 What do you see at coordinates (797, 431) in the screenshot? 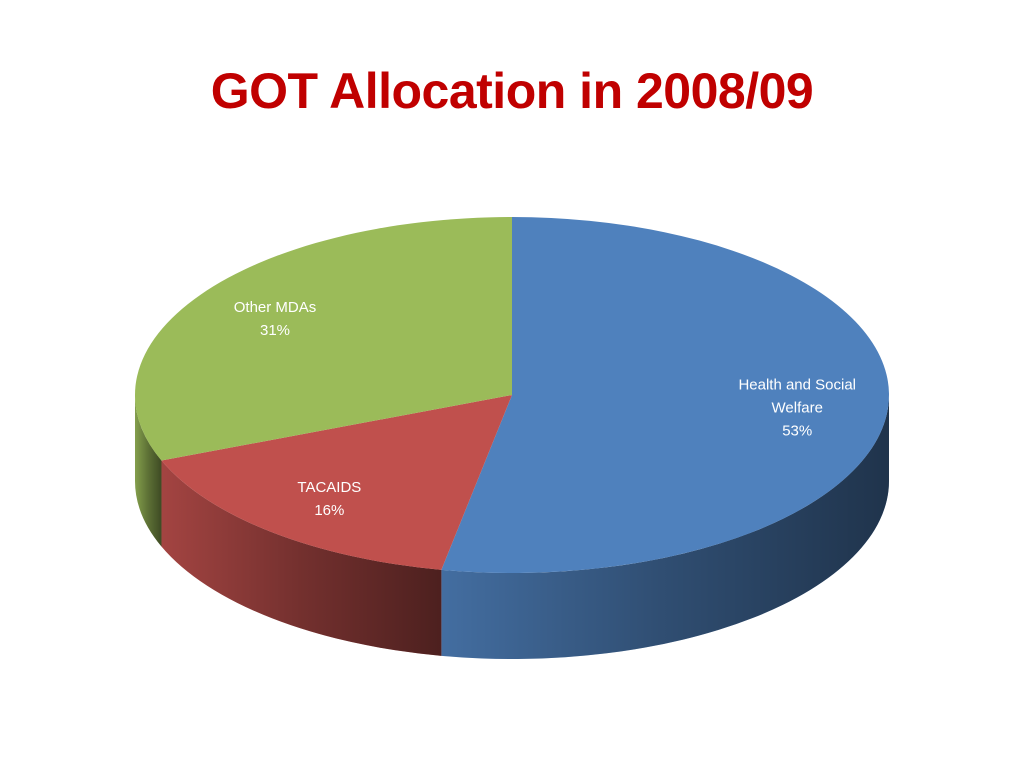
I see `value-label: 53%` at bounding box center [797, 431].